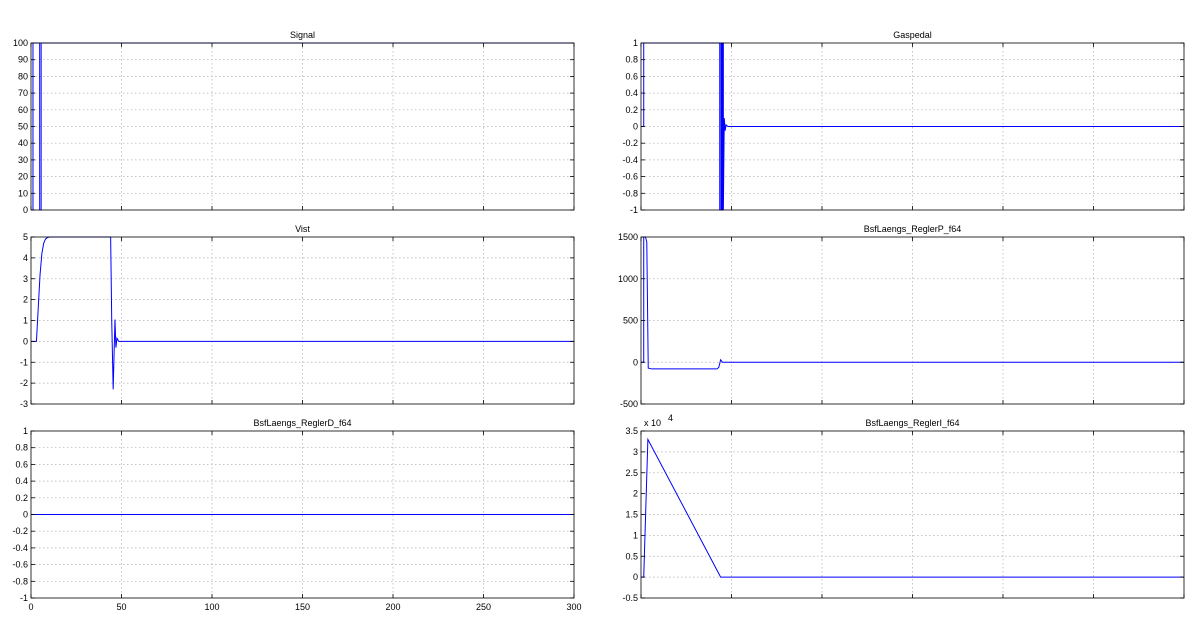 This screenshot has height=626, width=1200. Describe the element at coordinates (302, 229) in the screenshot. I see `plot-vist-title: Vist` at that location.